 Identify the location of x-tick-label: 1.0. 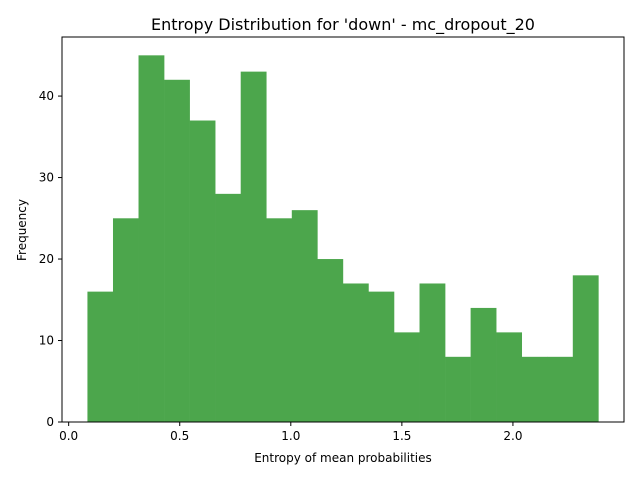
(290, 436).